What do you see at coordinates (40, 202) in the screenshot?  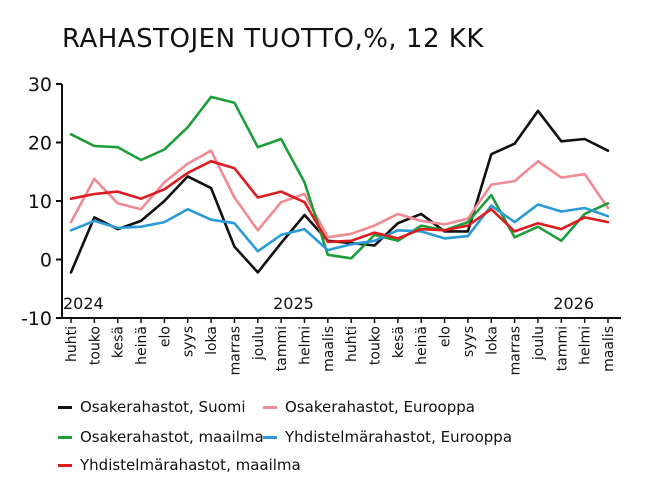 I see `y-tick-label: 10` at bounding box center [40, 202].